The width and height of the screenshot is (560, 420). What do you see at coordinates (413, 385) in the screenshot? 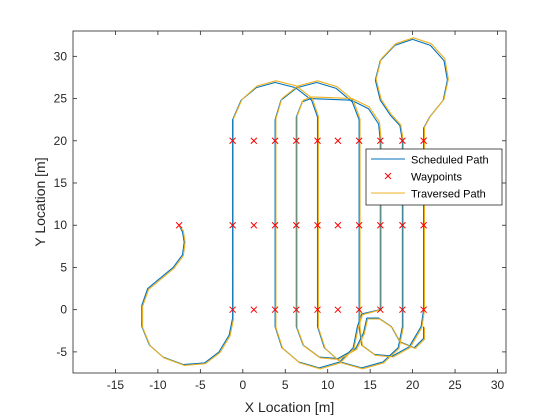
I see `x-tick-label: 20` at bounding box center [413, 385].